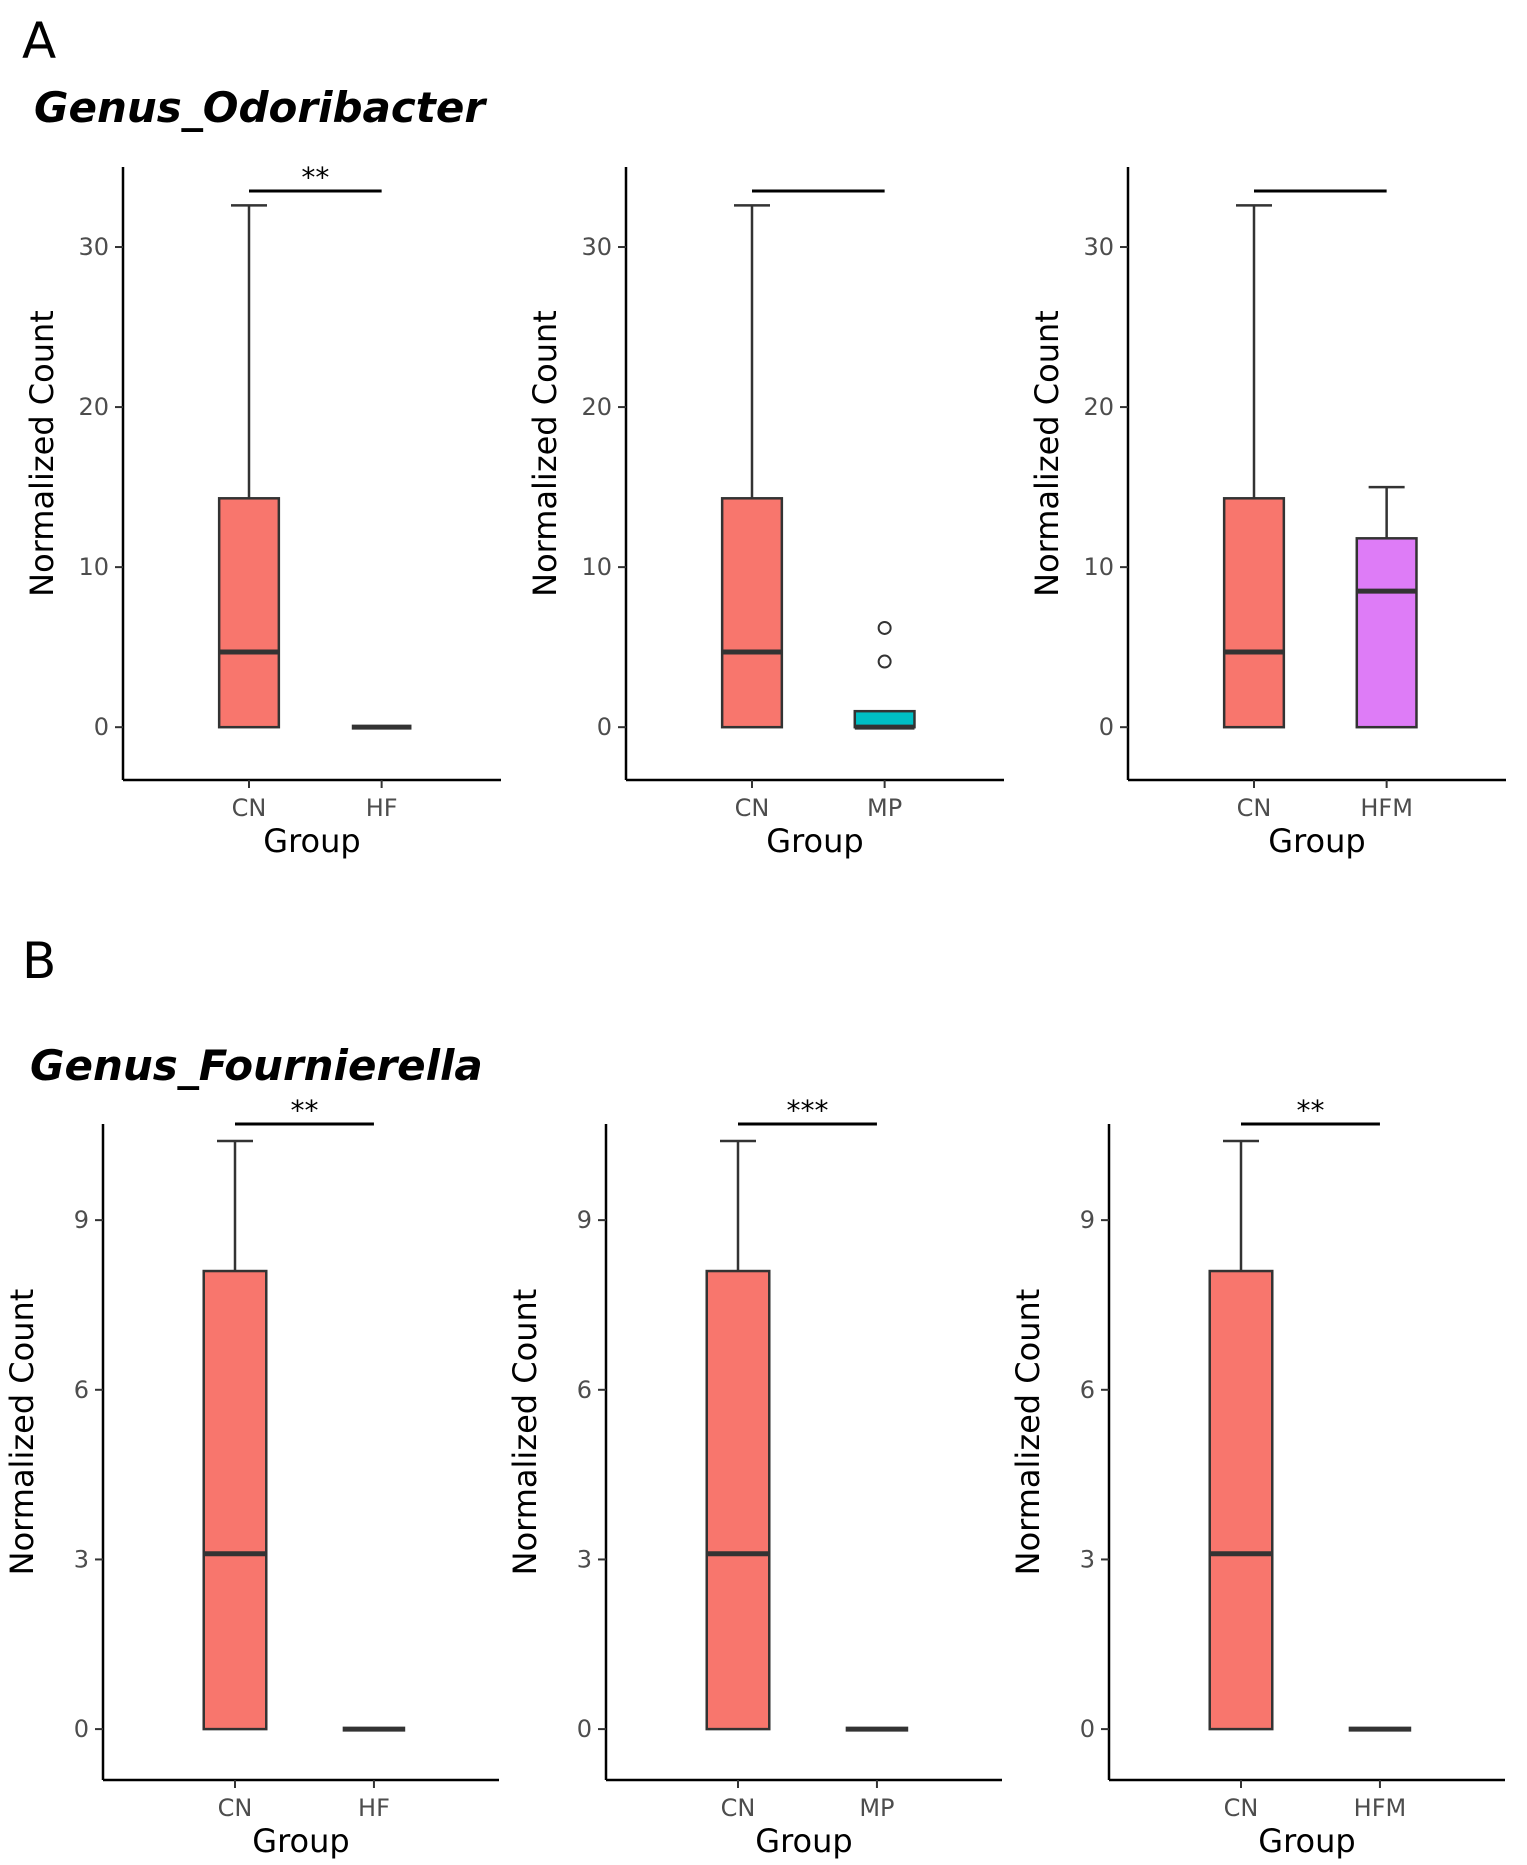  Describe the element at coordinates (807, 1110) in the screenshot. I see `significance-label: ***` at that location.